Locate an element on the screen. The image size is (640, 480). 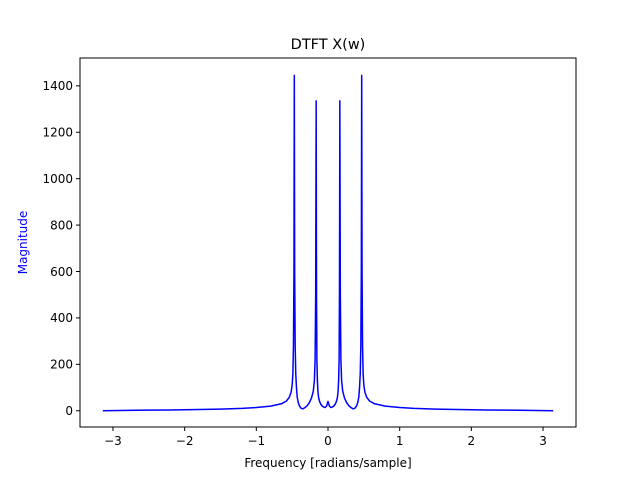
x-tick-label: −3 is located at coordinates (113, 441).